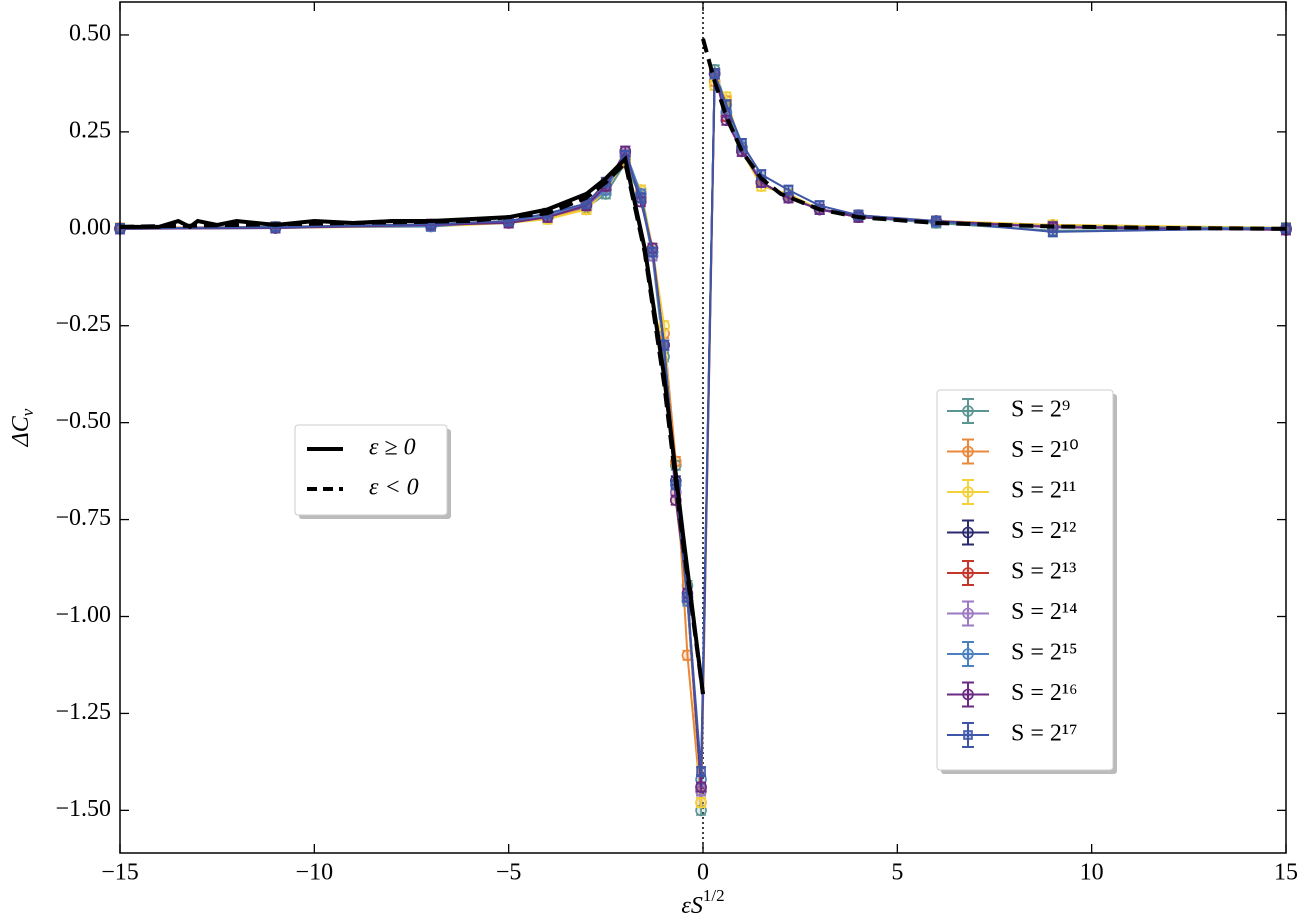 This screenshot has height=919, width=1300. I want to click on legend-label: S = 2¹⁶, so click(1044, 693).